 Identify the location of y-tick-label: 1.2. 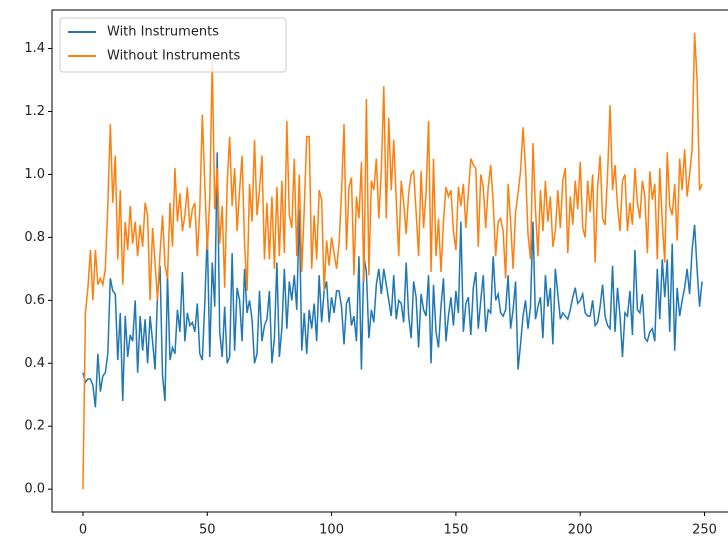
(34, 111).